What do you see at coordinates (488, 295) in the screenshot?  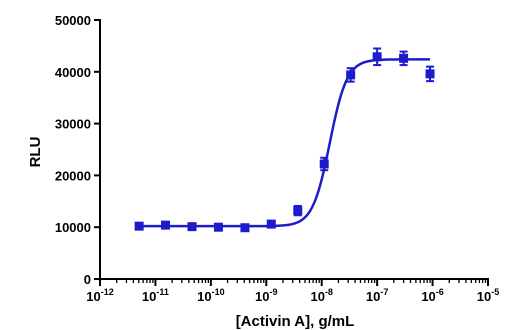 I see `x-tick-label: 10⁻⁵` at bounding box center [488, 295].